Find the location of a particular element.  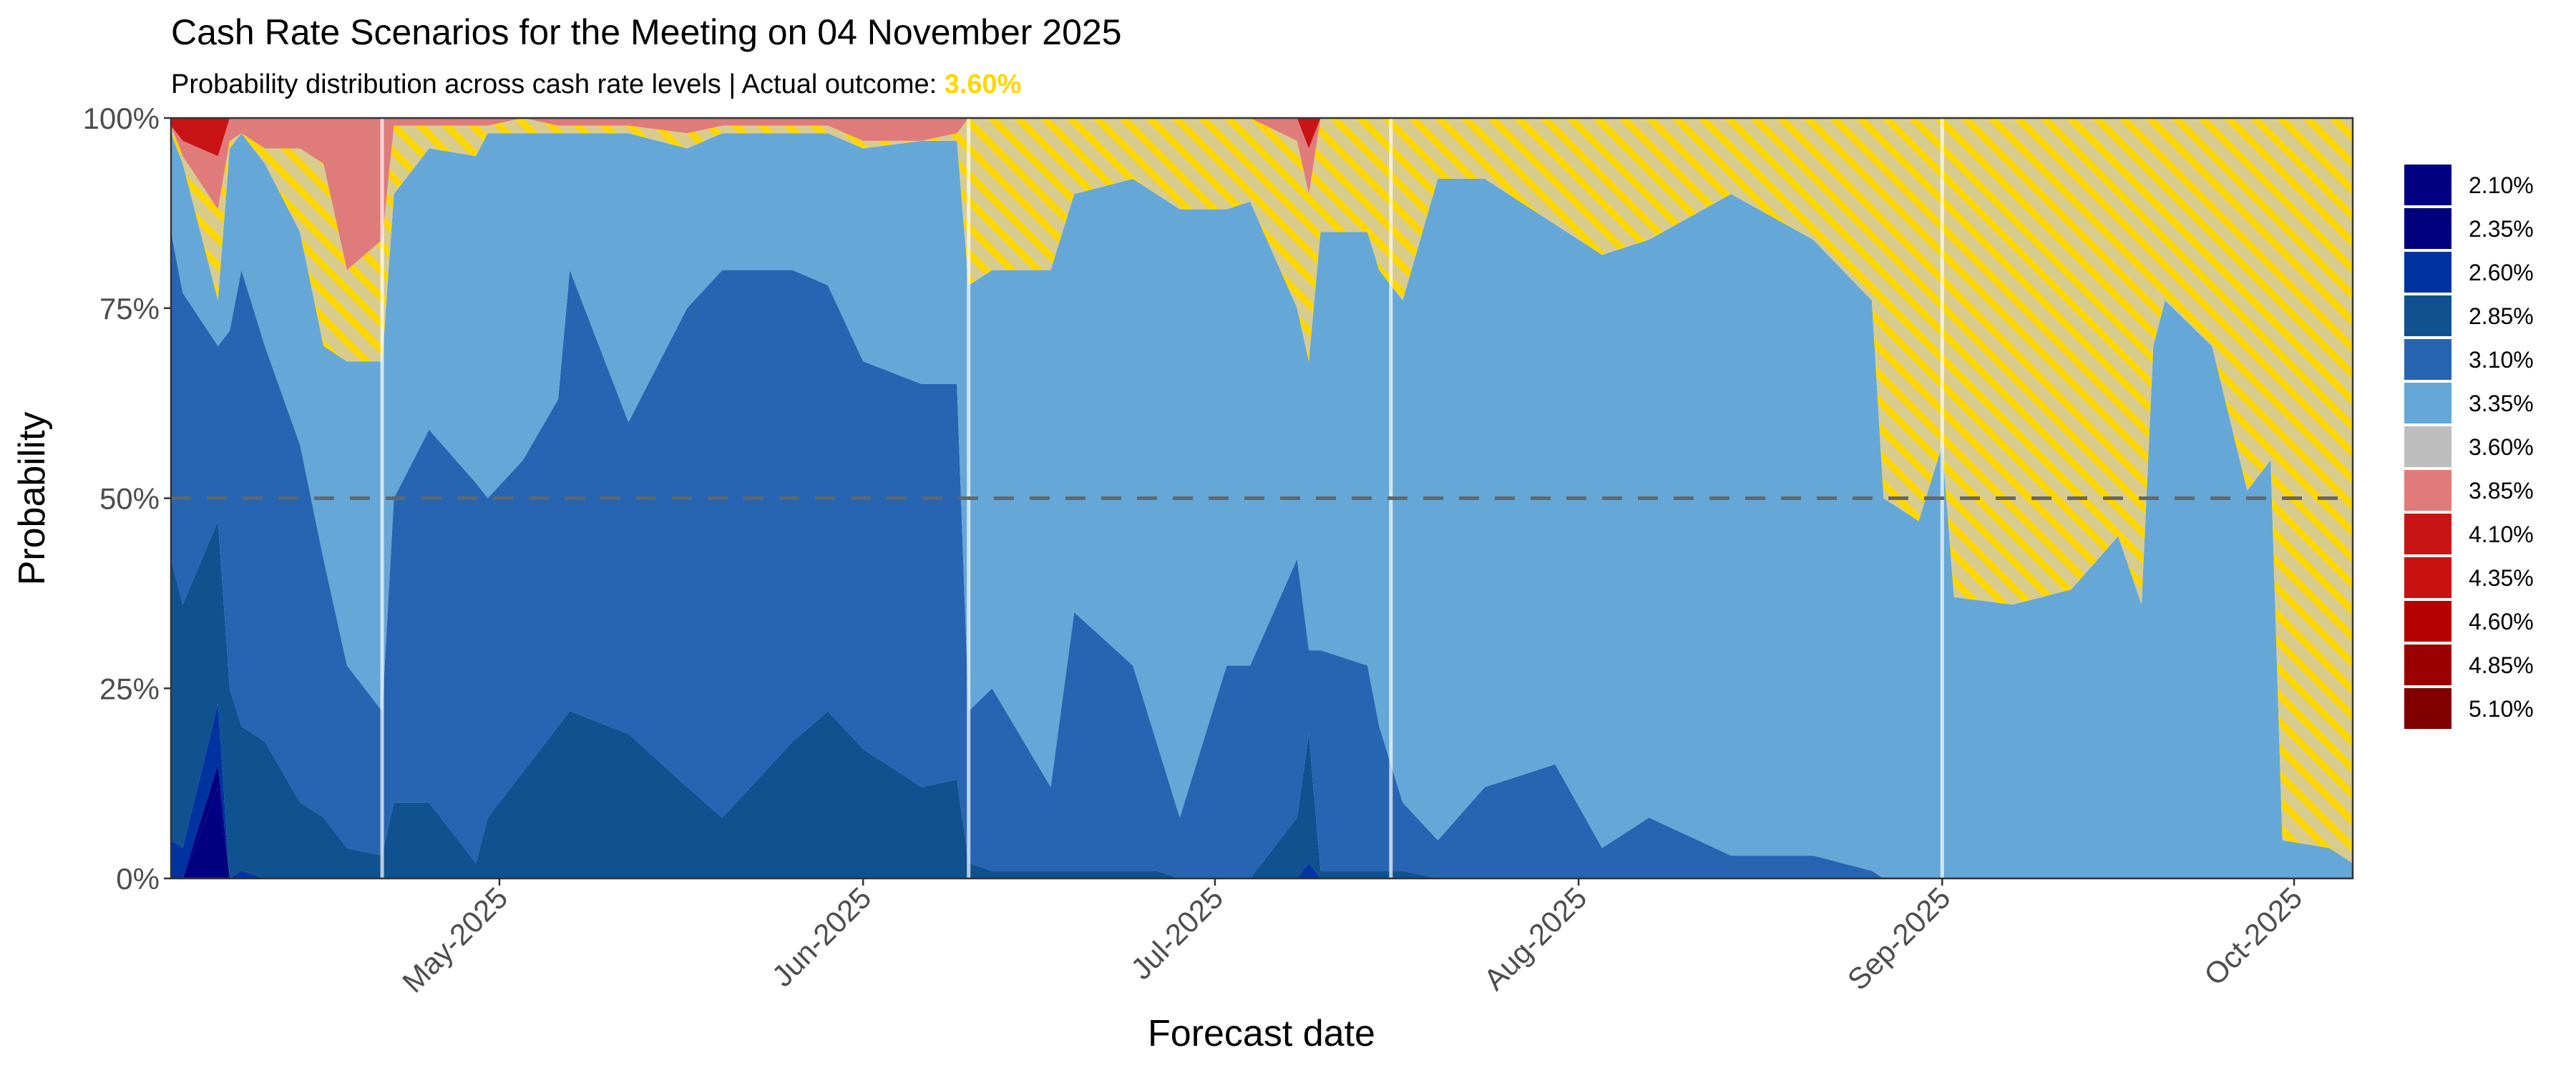

legend-label: 3.10% is located at coordinates (2501, 360).